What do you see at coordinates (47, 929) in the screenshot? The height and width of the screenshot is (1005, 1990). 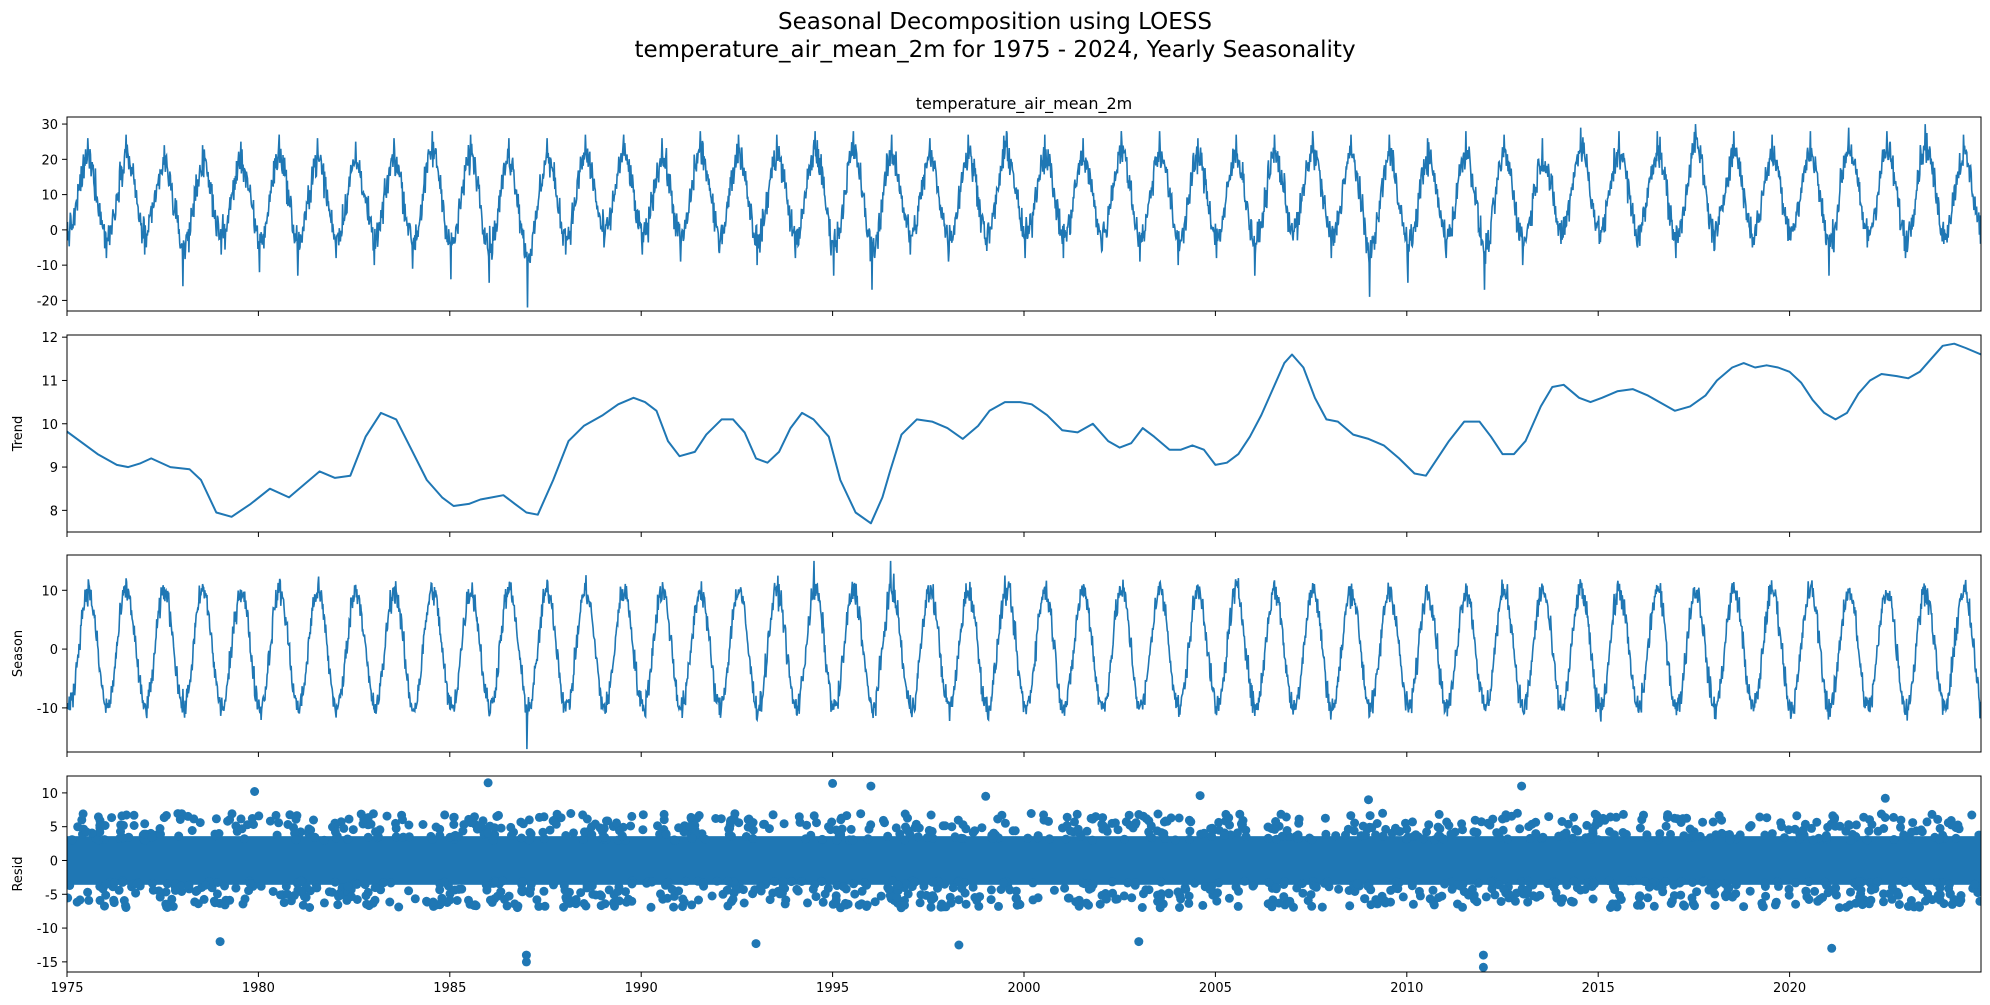 I see `y-tick-label: -10` at bounding box center [47, 929].